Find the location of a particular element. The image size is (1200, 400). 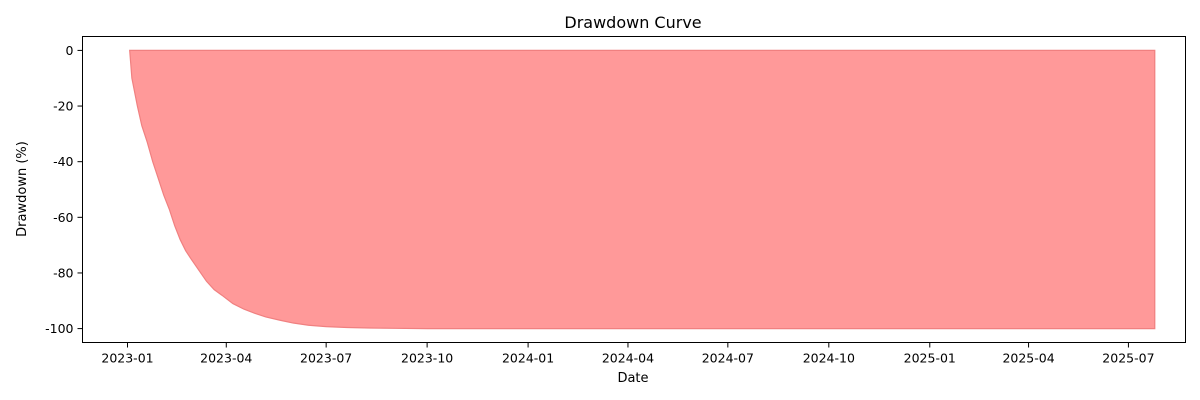

x-tick-label: 2024-10 is located at coordinates (829, 358).